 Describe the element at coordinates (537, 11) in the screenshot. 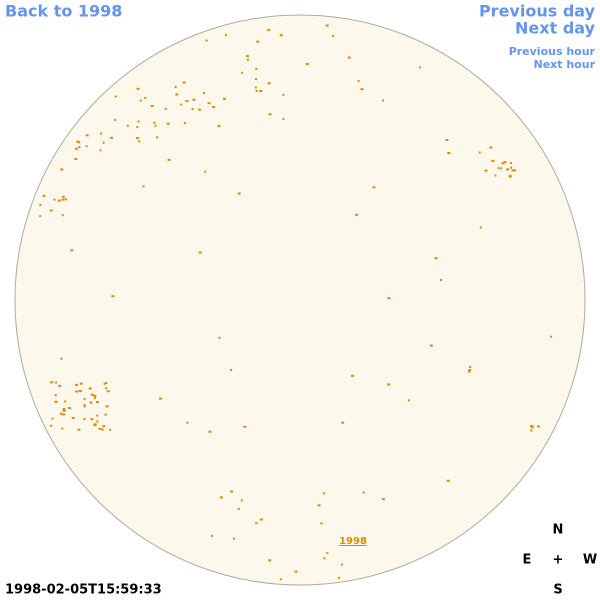

I see `previous-day-link: Previous day` at that location.